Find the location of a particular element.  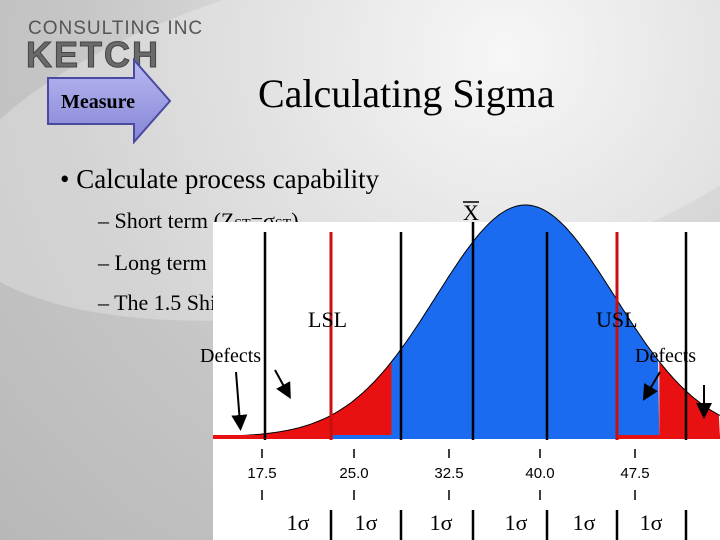

defect-arrows is located at coordinates (471, 400).